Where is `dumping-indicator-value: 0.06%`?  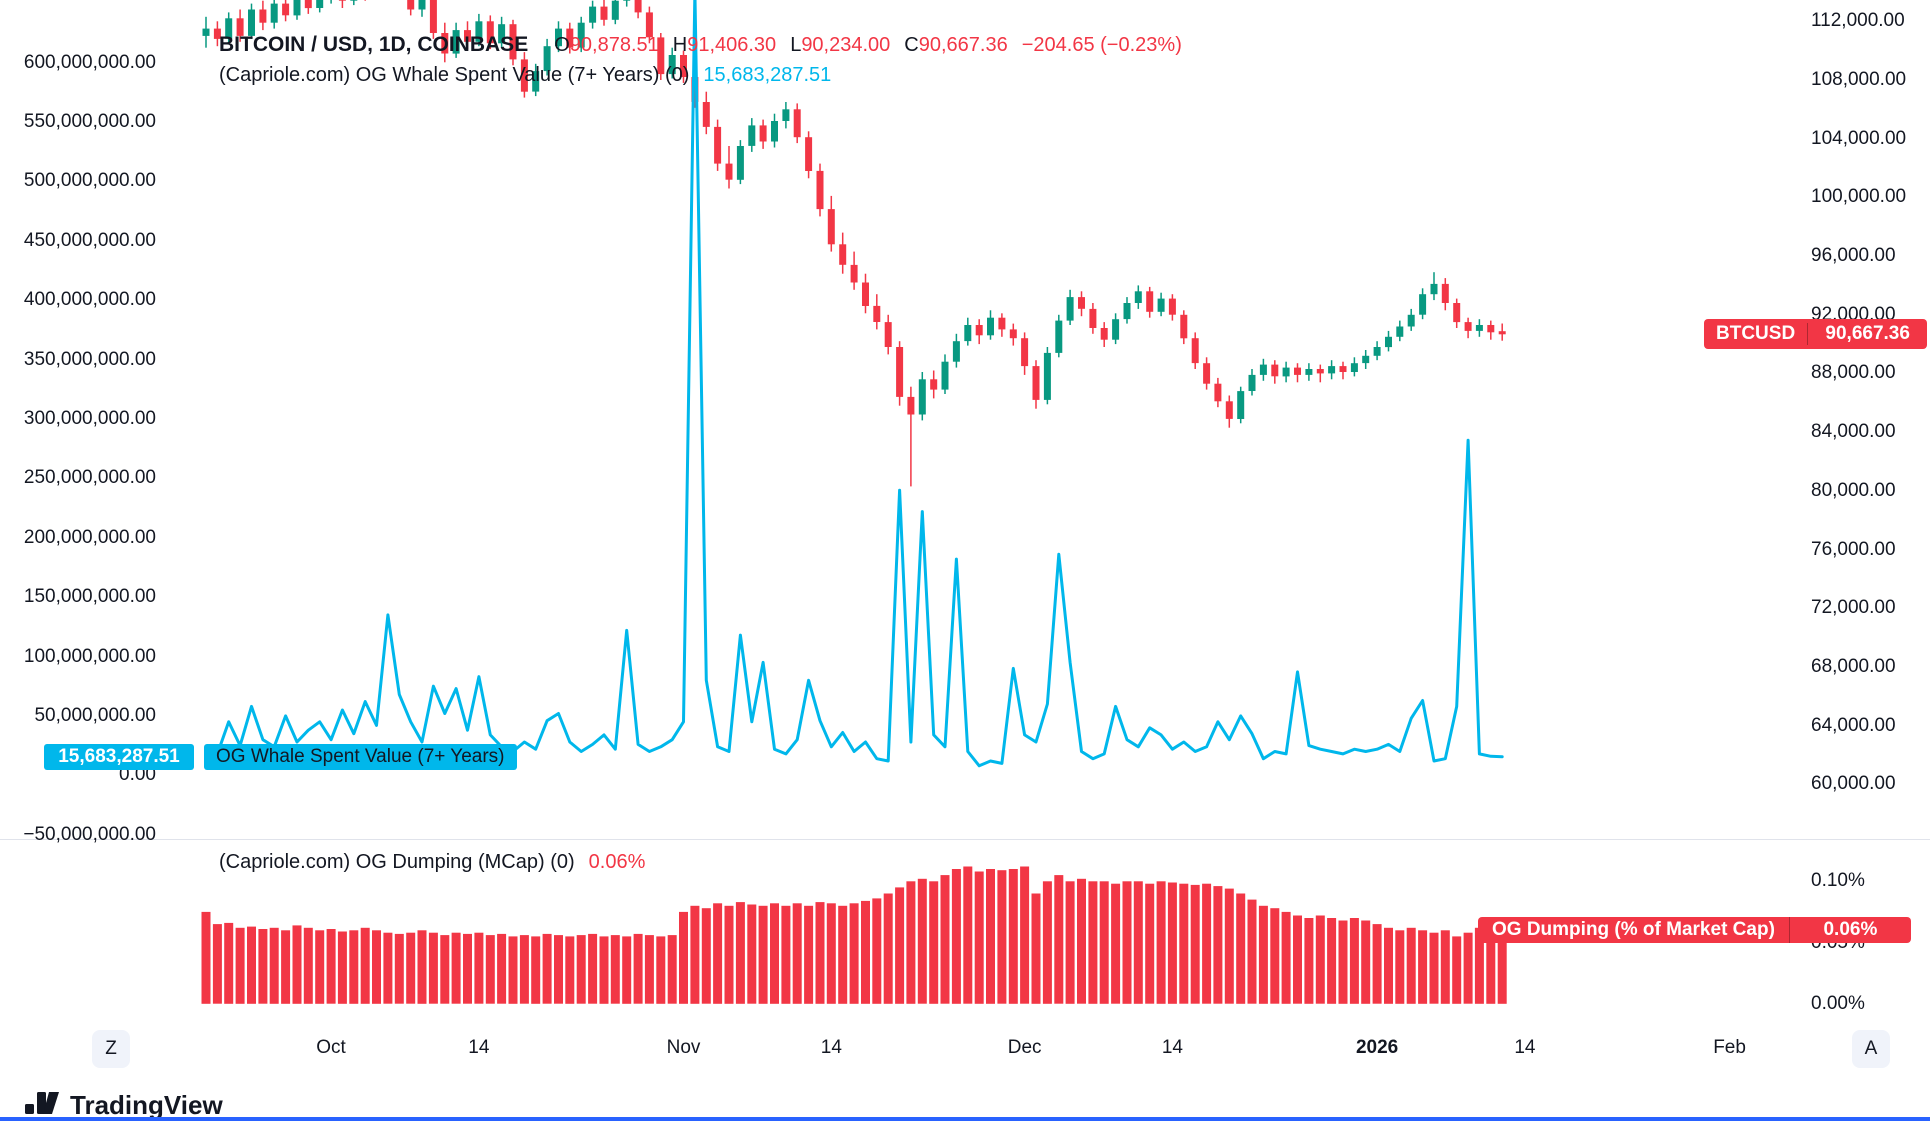
dumping-indicator-value: 0.06% is located at coordinates (617, 862).